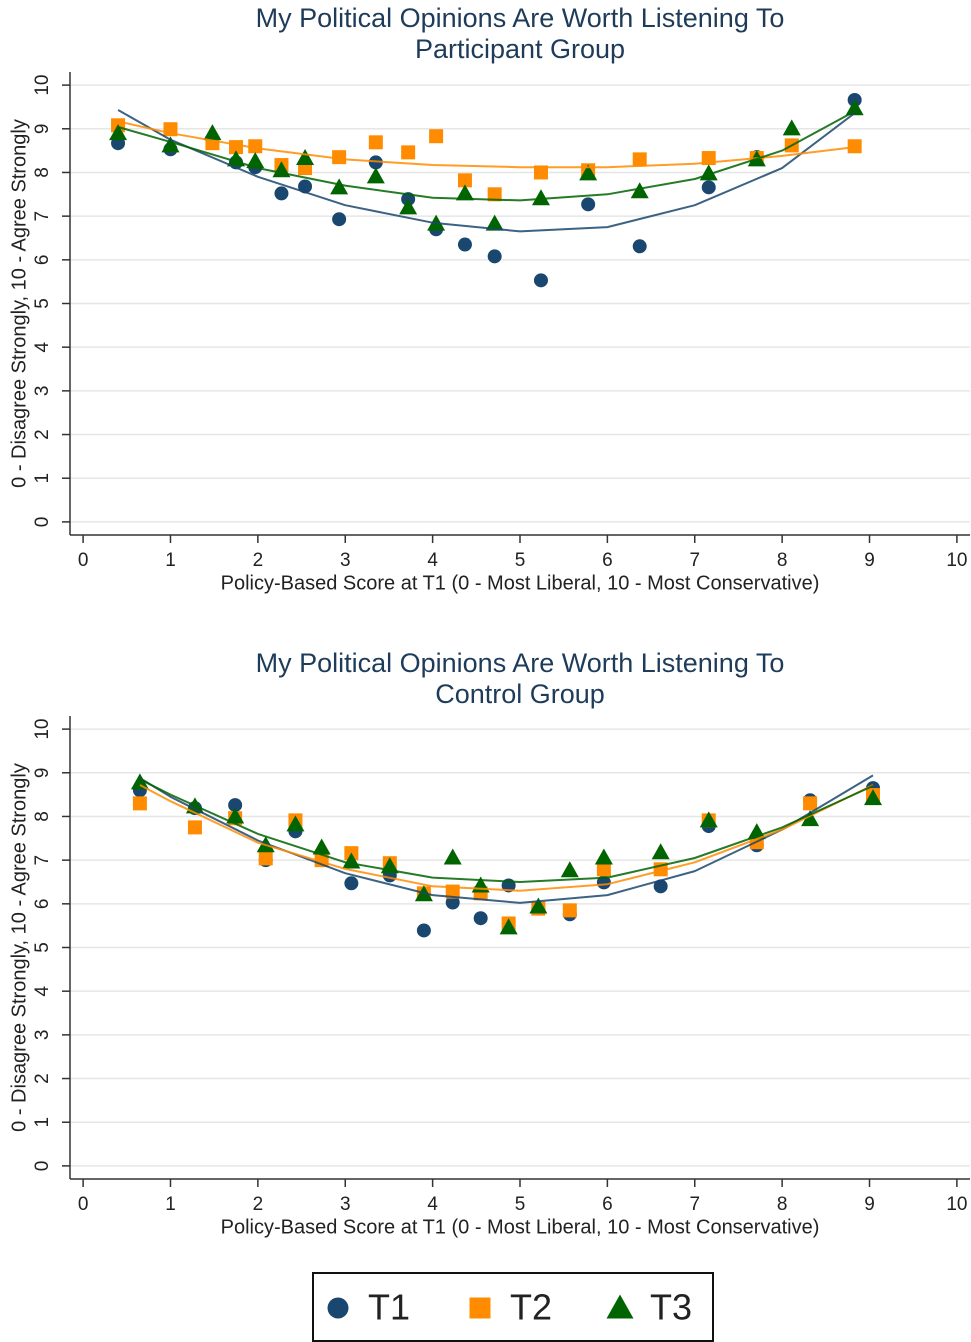 The image size is (971, 1342). I want to click on x-tick-label: 5, so click(520, 1204).